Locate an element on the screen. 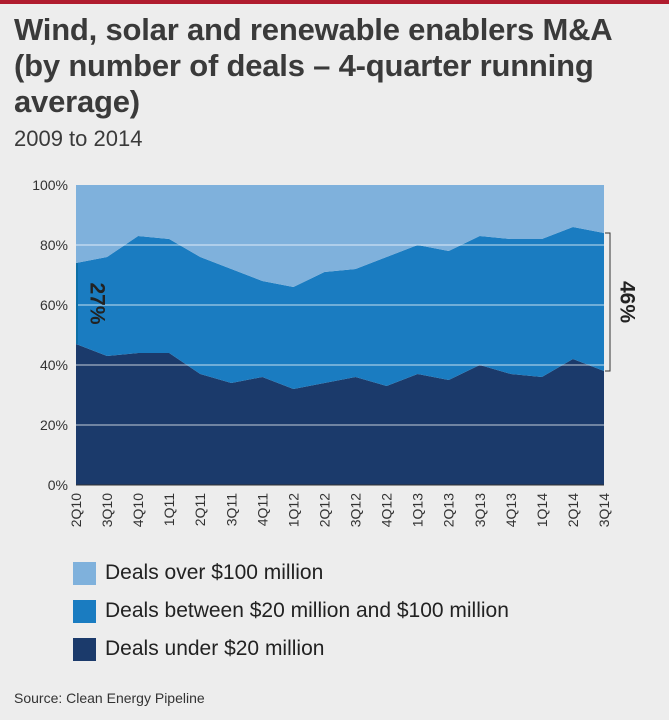 The image size is (669, 720). x-tick-label: 2Q12 is located at coordinates (324, 510).